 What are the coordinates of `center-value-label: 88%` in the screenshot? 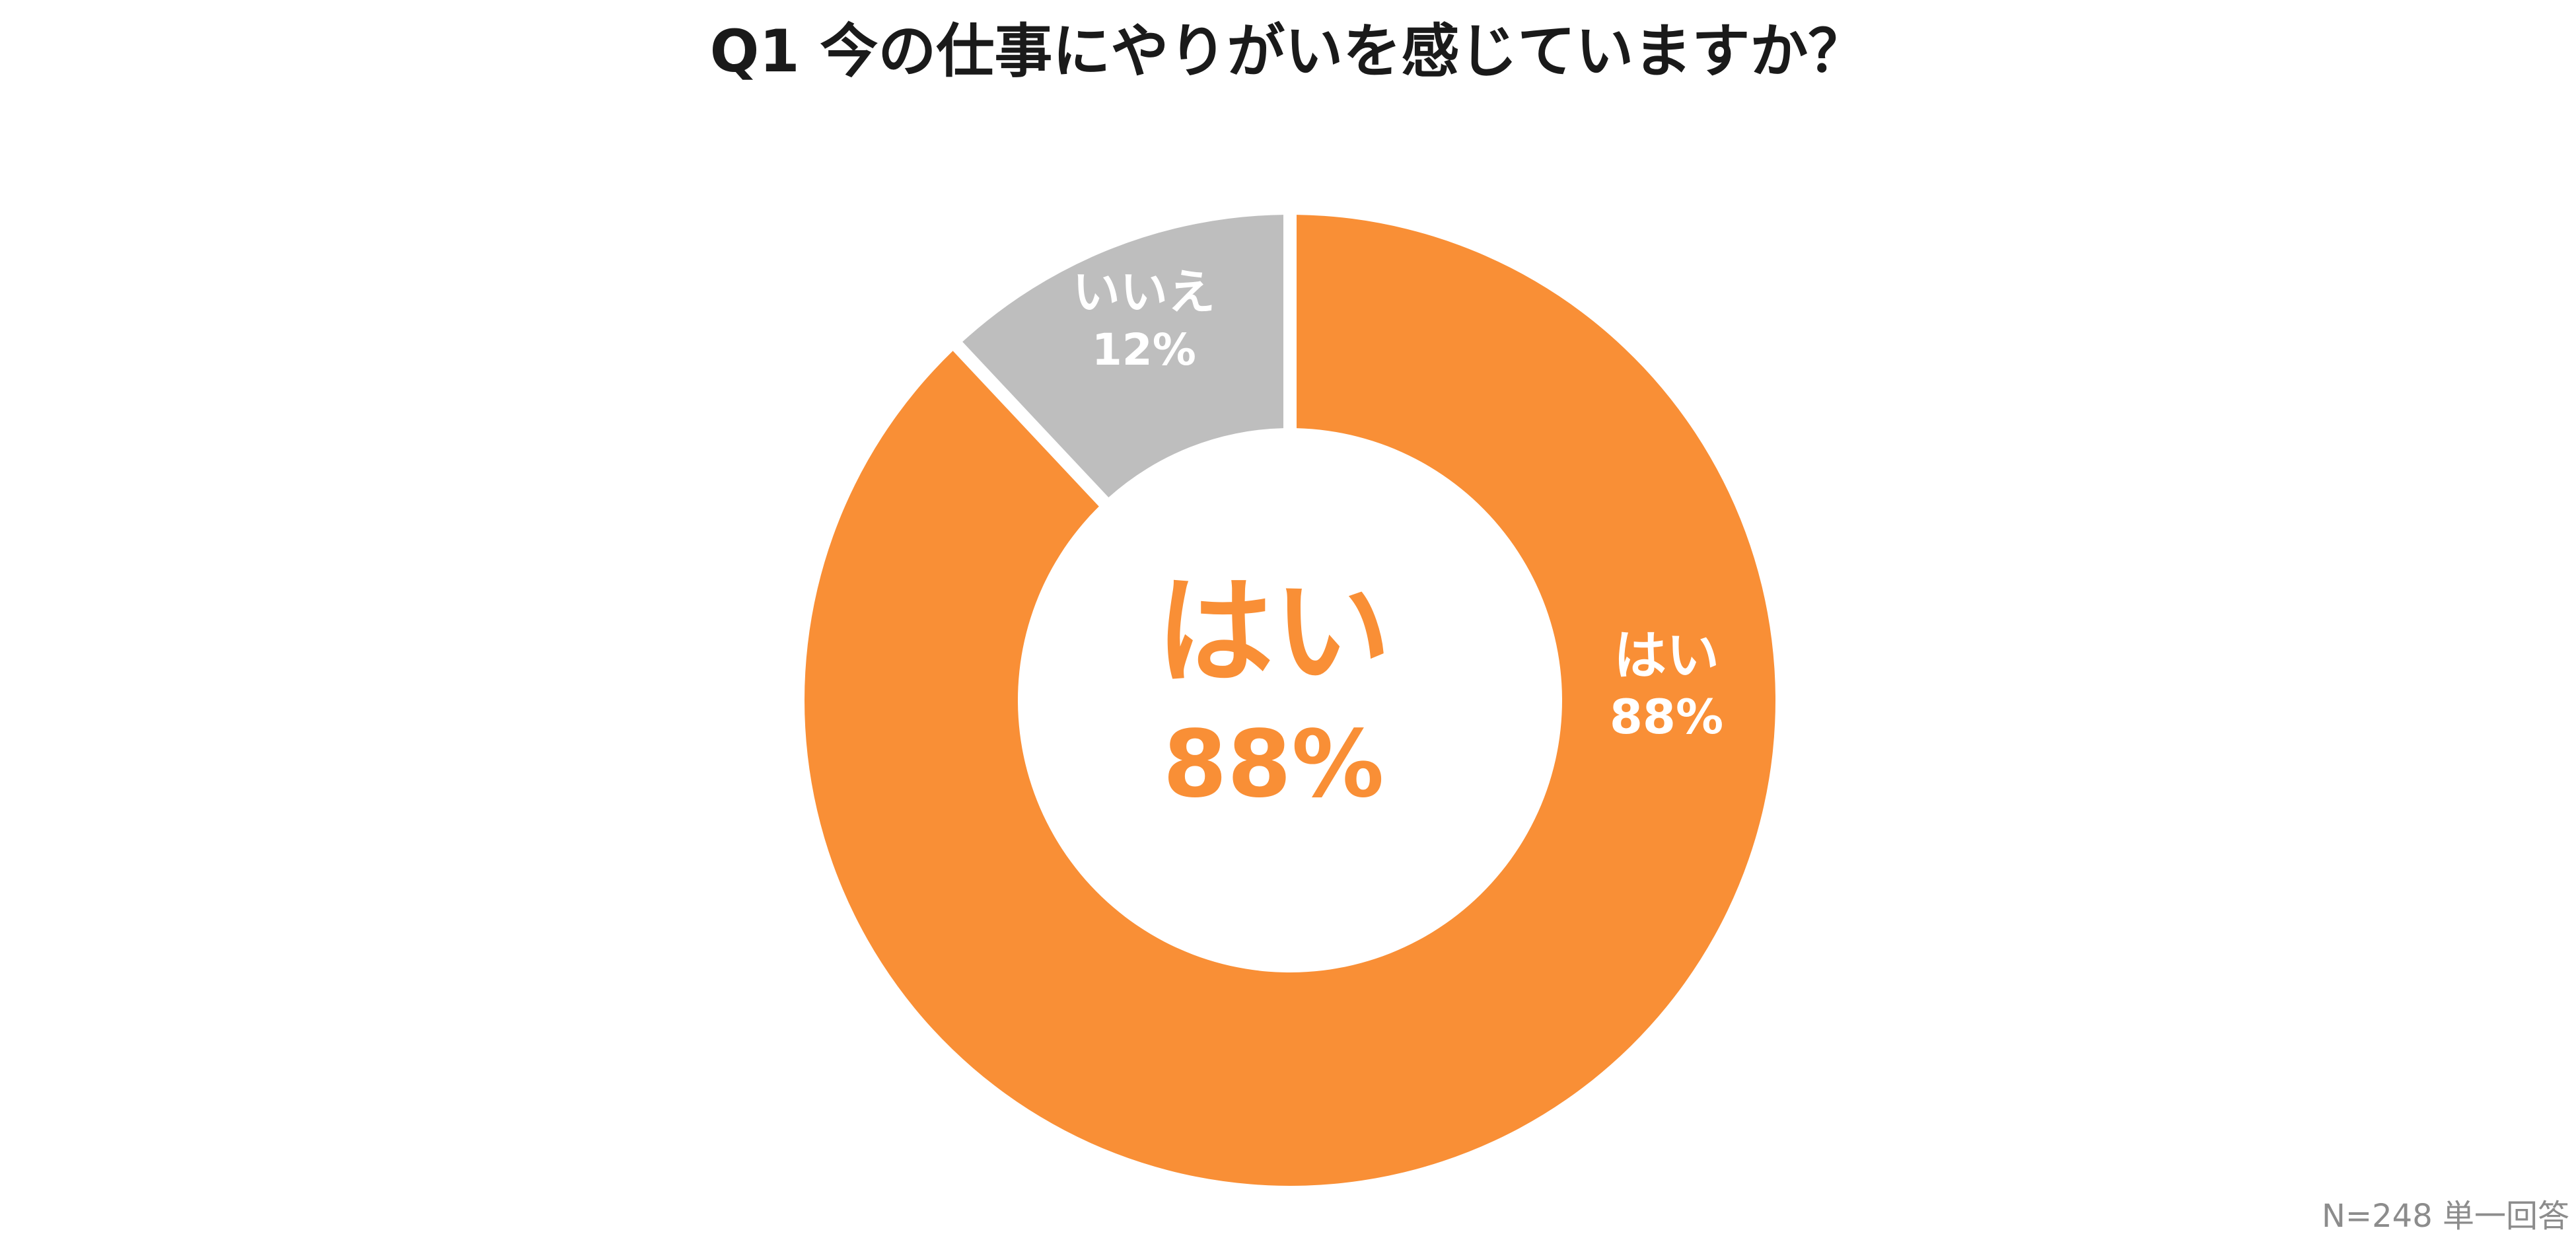 It's located at (1273, 765).